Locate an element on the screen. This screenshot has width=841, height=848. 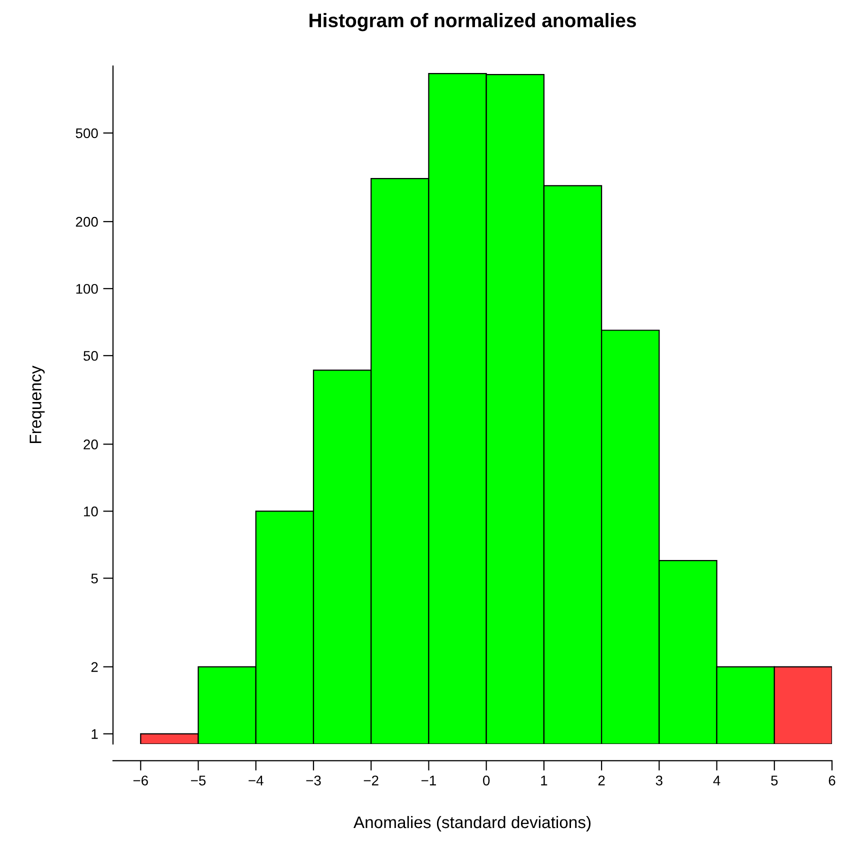
x-tick-label: 2 is located at coordinates (601, 781).